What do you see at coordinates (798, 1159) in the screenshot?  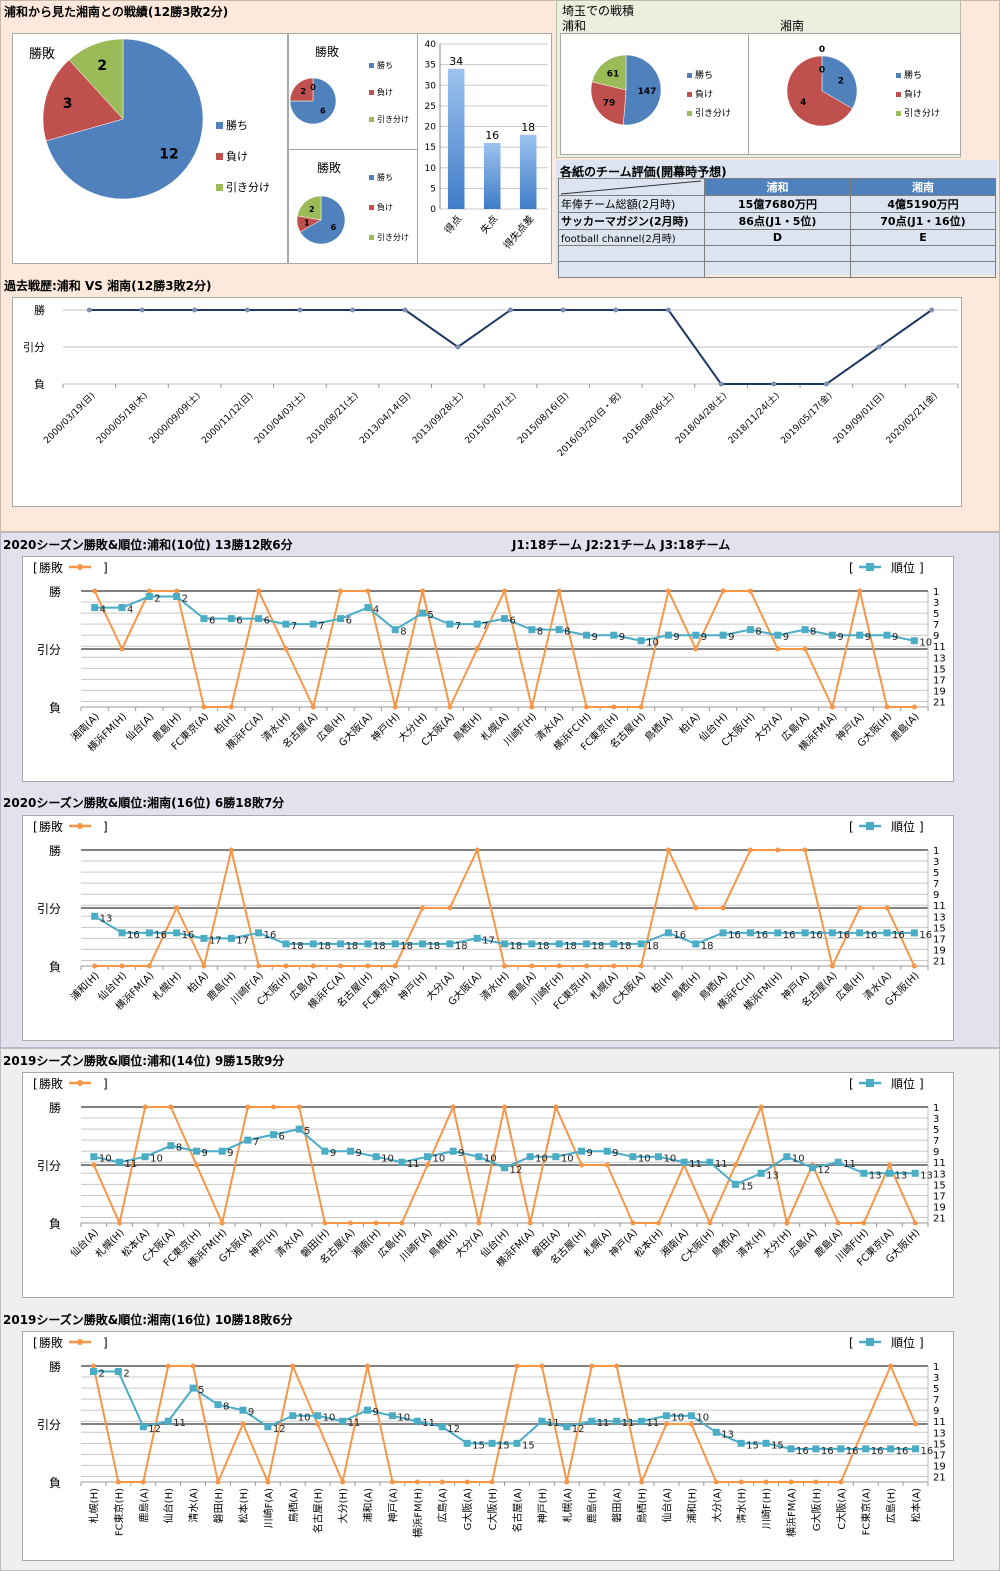 I see `rank-data-label: 10` at bounding box center [798, 1159].